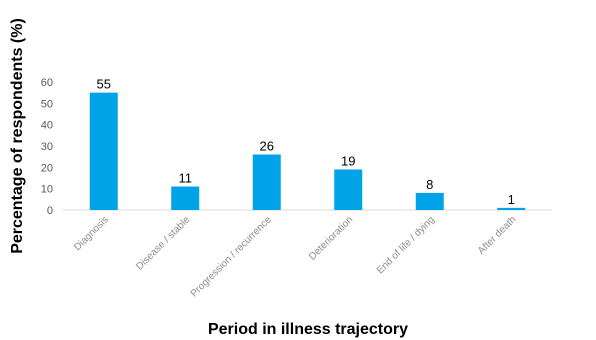 The image size is (596, 340). I want to click on y-axis-ticks: 0 10 20 30 40 50 60, so click(47, 147).